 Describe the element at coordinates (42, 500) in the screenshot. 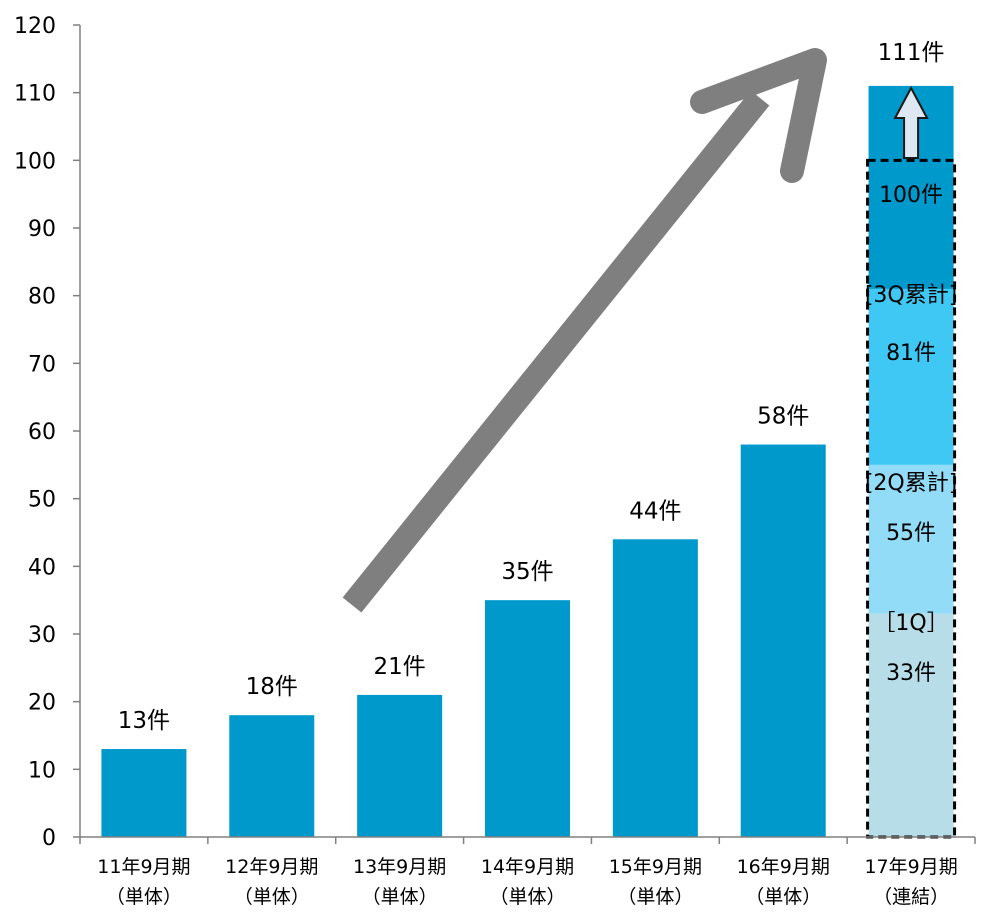

I see `y-tick-label: 50` at that location.